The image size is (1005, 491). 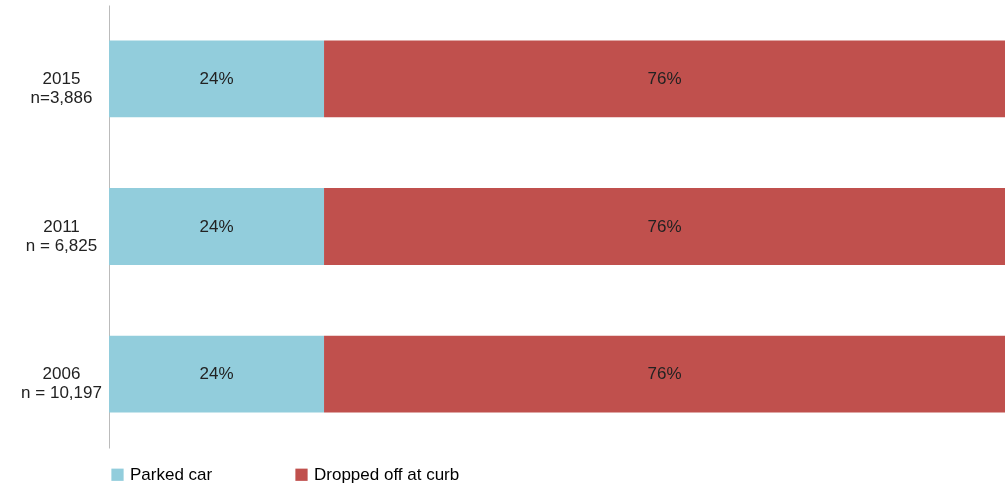 What do you see at coordinates (171, 474) in the screenshot?
I see `legend-label: Parked car` at bounding box center [171, 474].